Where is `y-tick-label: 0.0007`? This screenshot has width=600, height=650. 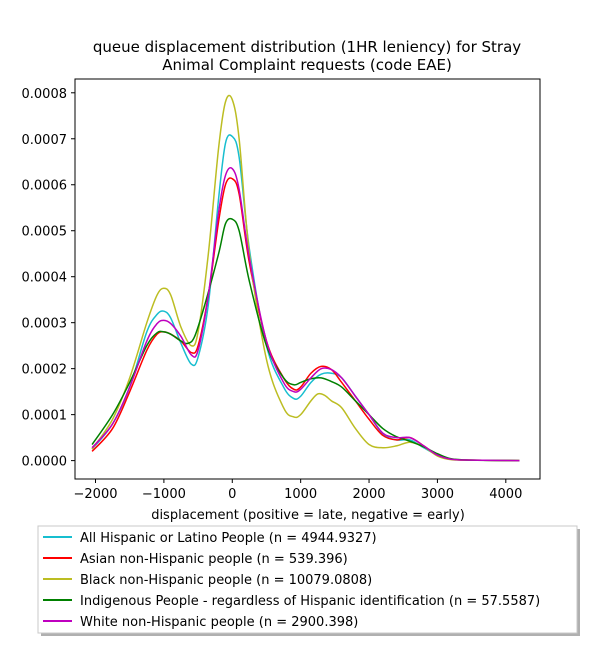 y-tick-label: 0.0007 is located at coordinates (45, 140).